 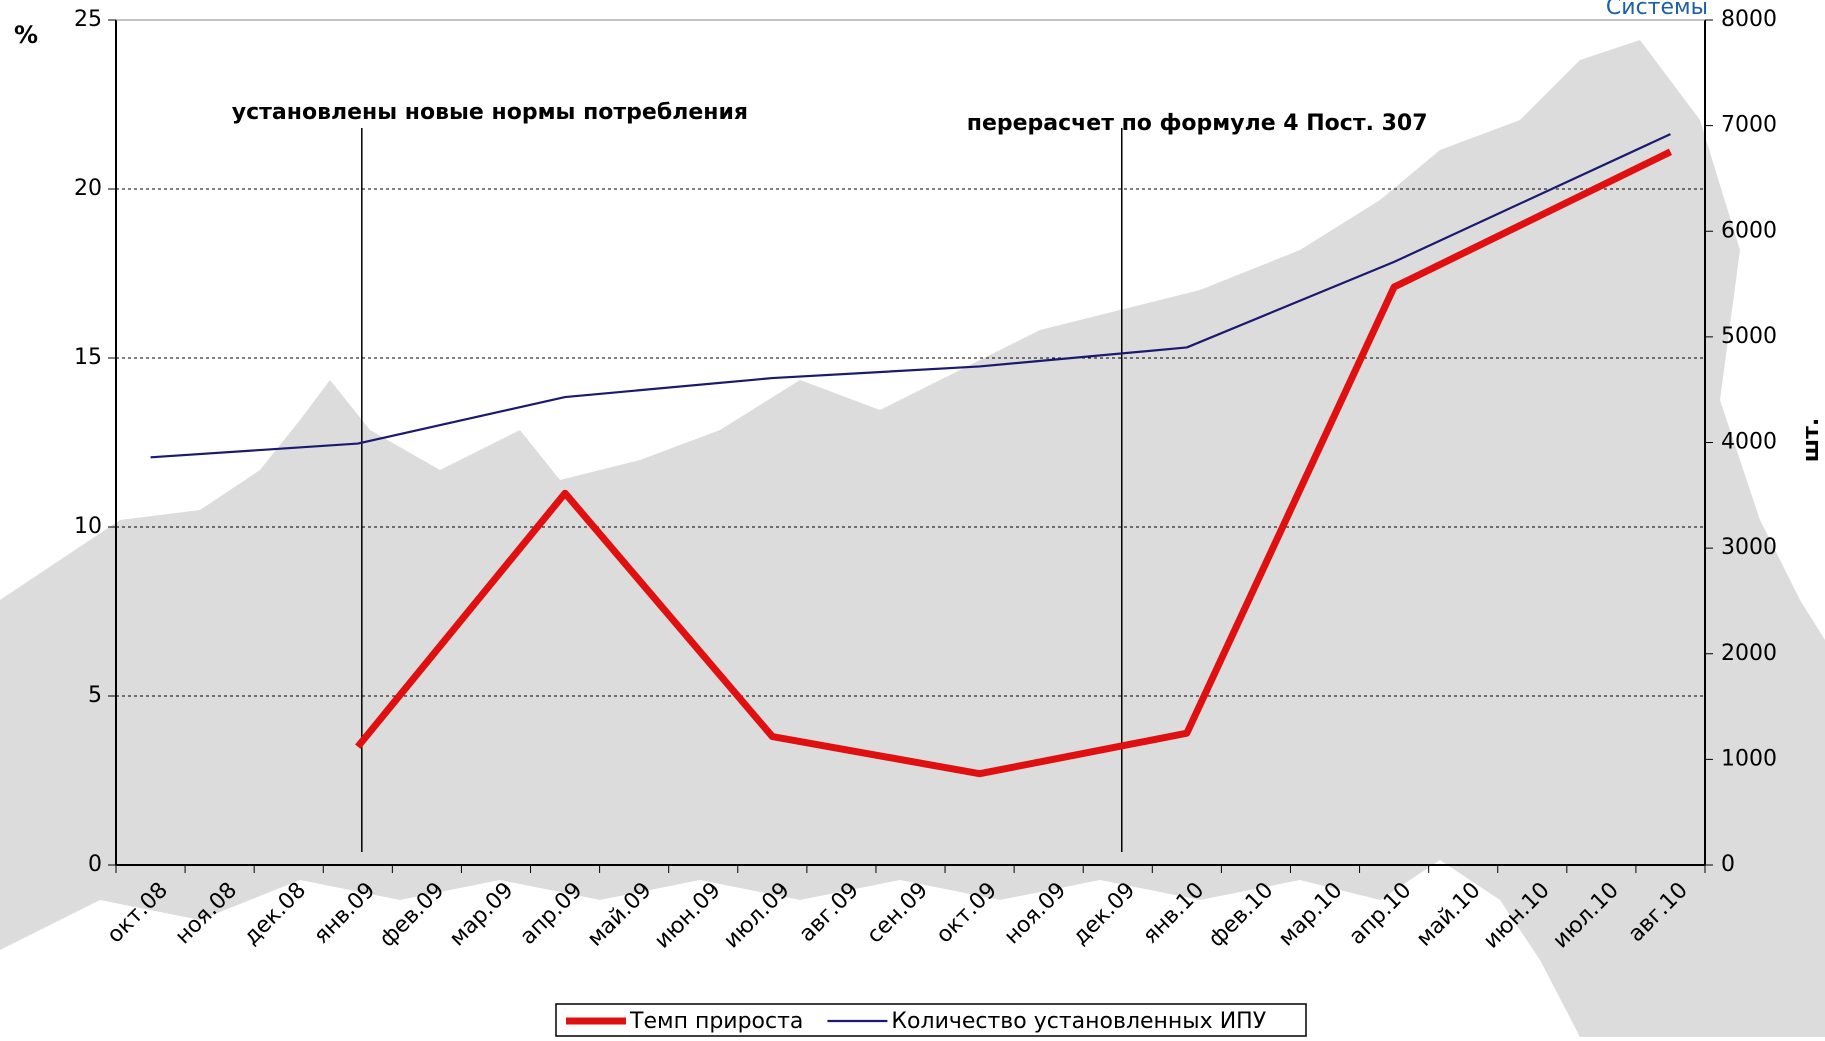 I want to click on y-tick-label: 0, so click(x=95, y=864).